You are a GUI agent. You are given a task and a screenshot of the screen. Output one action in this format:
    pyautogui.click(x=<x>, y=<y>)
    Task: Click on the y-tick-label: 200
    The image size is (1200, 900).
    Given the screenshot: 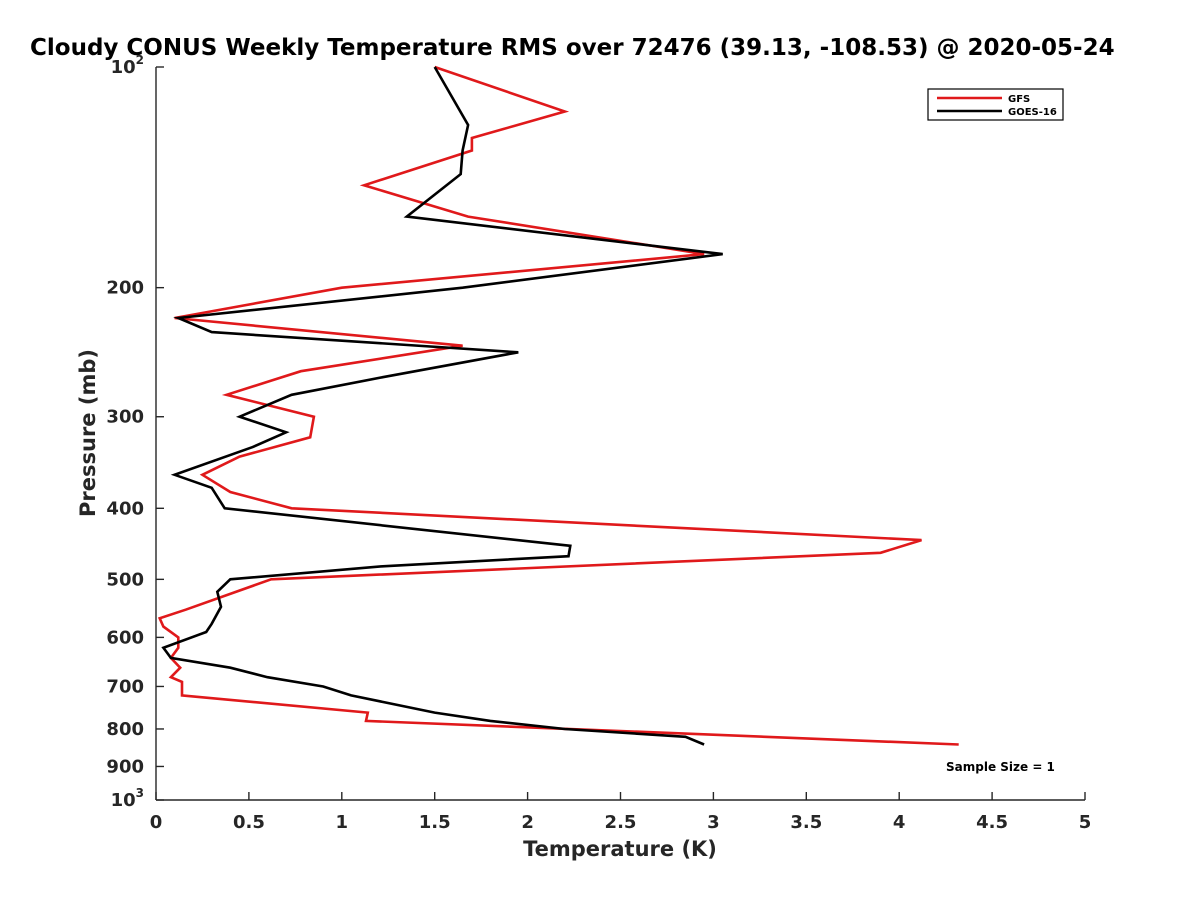 What is the action you would take?
    pyautogui.click(x=125, y=288)
    